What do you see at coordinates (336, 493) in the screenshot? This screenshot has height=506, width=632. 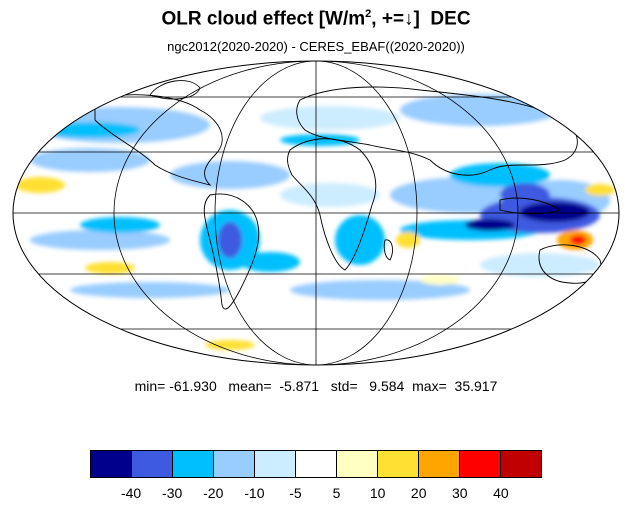 I see `colorbar-tick-label: 5` at bounding box center [336, 493].